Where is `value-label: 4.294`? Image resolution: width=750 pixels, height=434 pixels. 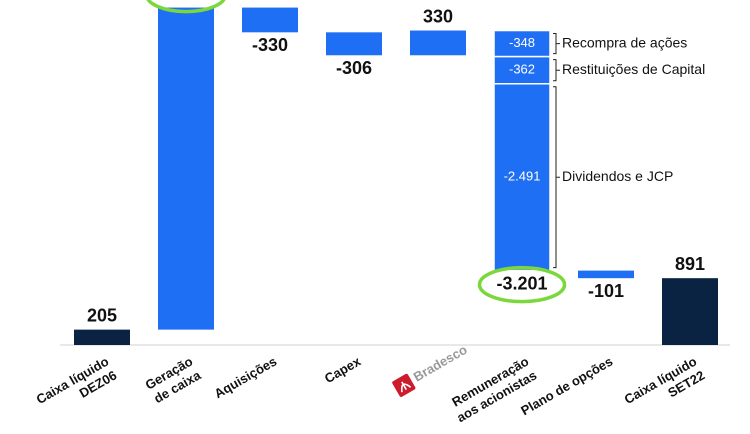 value-label: 4.294 is located at coordinates (185, 1).